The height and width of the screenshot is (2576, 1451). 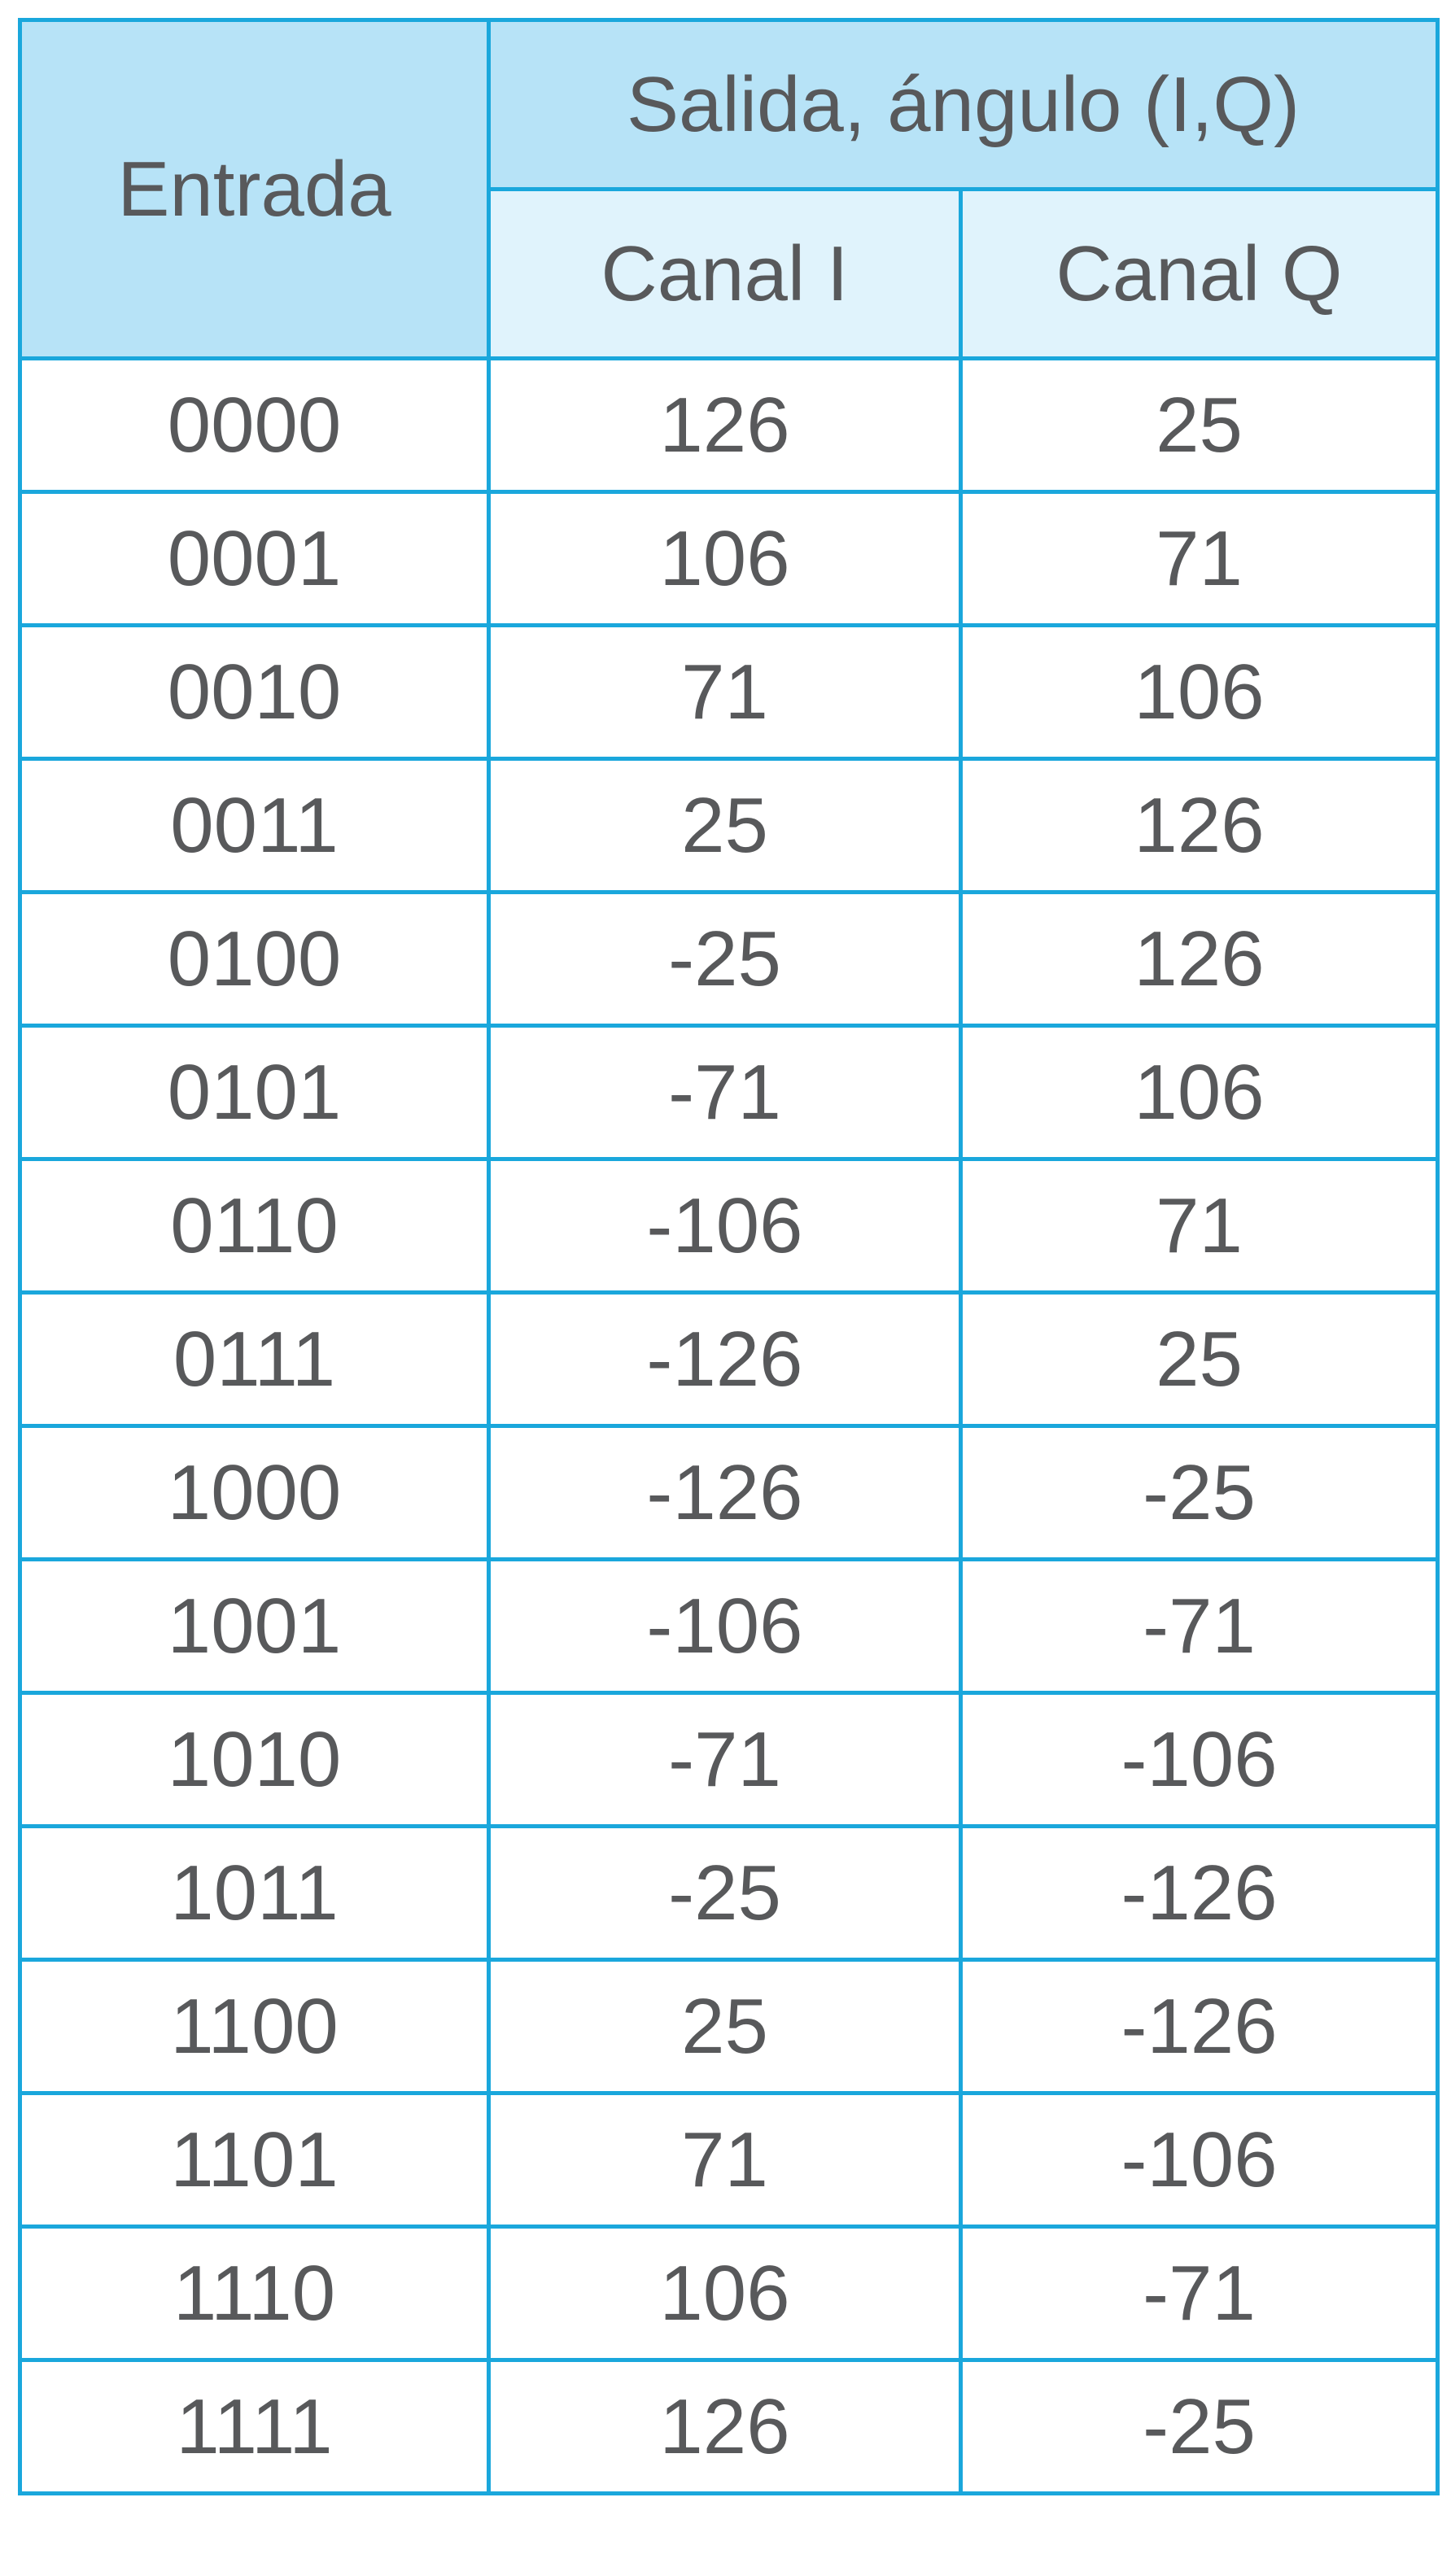 I want to click on header-entrada: Entrada, so click(x=254, y=189).